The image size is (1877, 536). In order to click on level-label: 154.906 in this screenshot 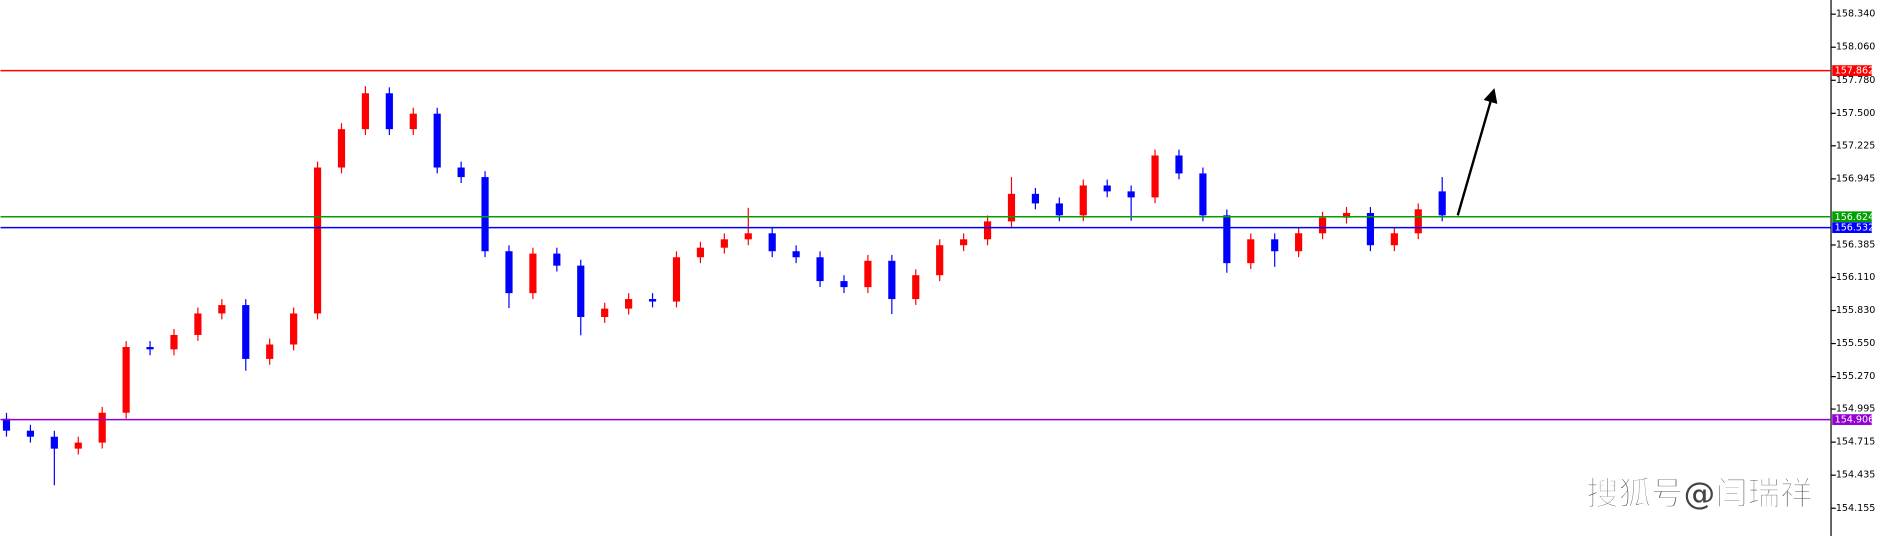, I will do `click(1855, 420)`.